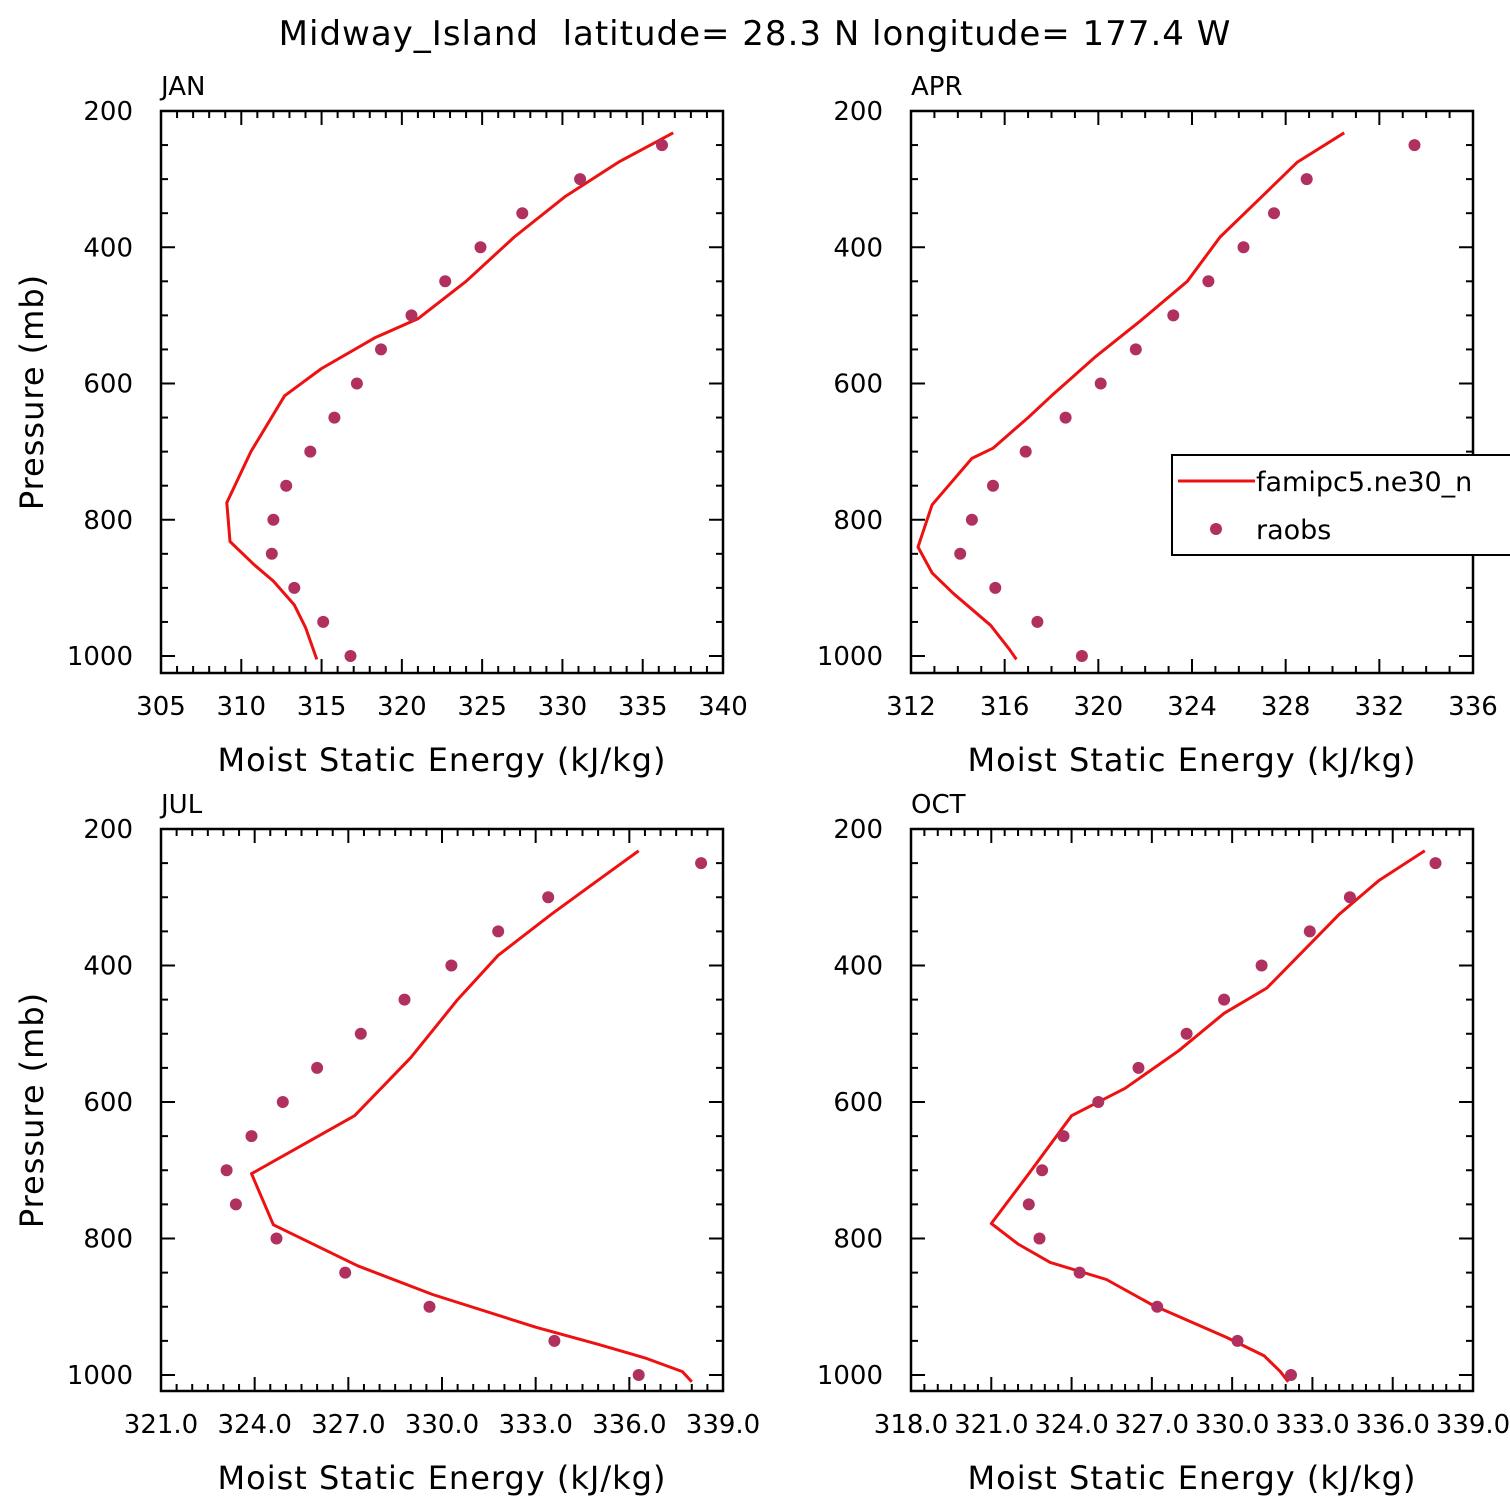 The height and width of the screenshot is (1510, 1510). I want to click on x-tick-label-jan: 305, so click(161, 707).